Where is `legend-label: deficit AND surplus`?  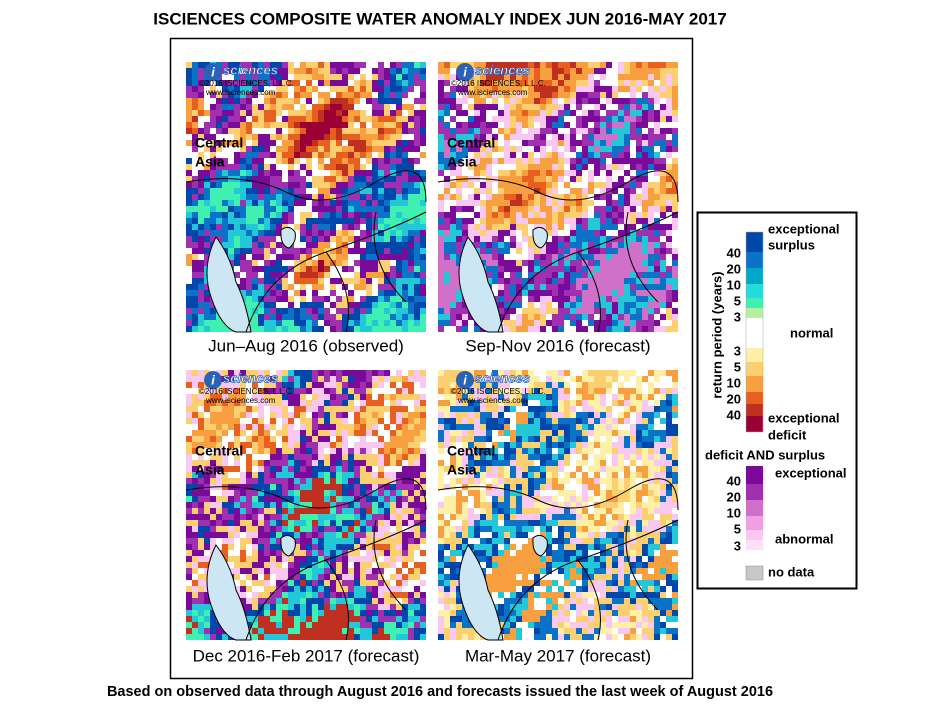 legend-label: deficit AND surplus is located at coordinates (765, 454).